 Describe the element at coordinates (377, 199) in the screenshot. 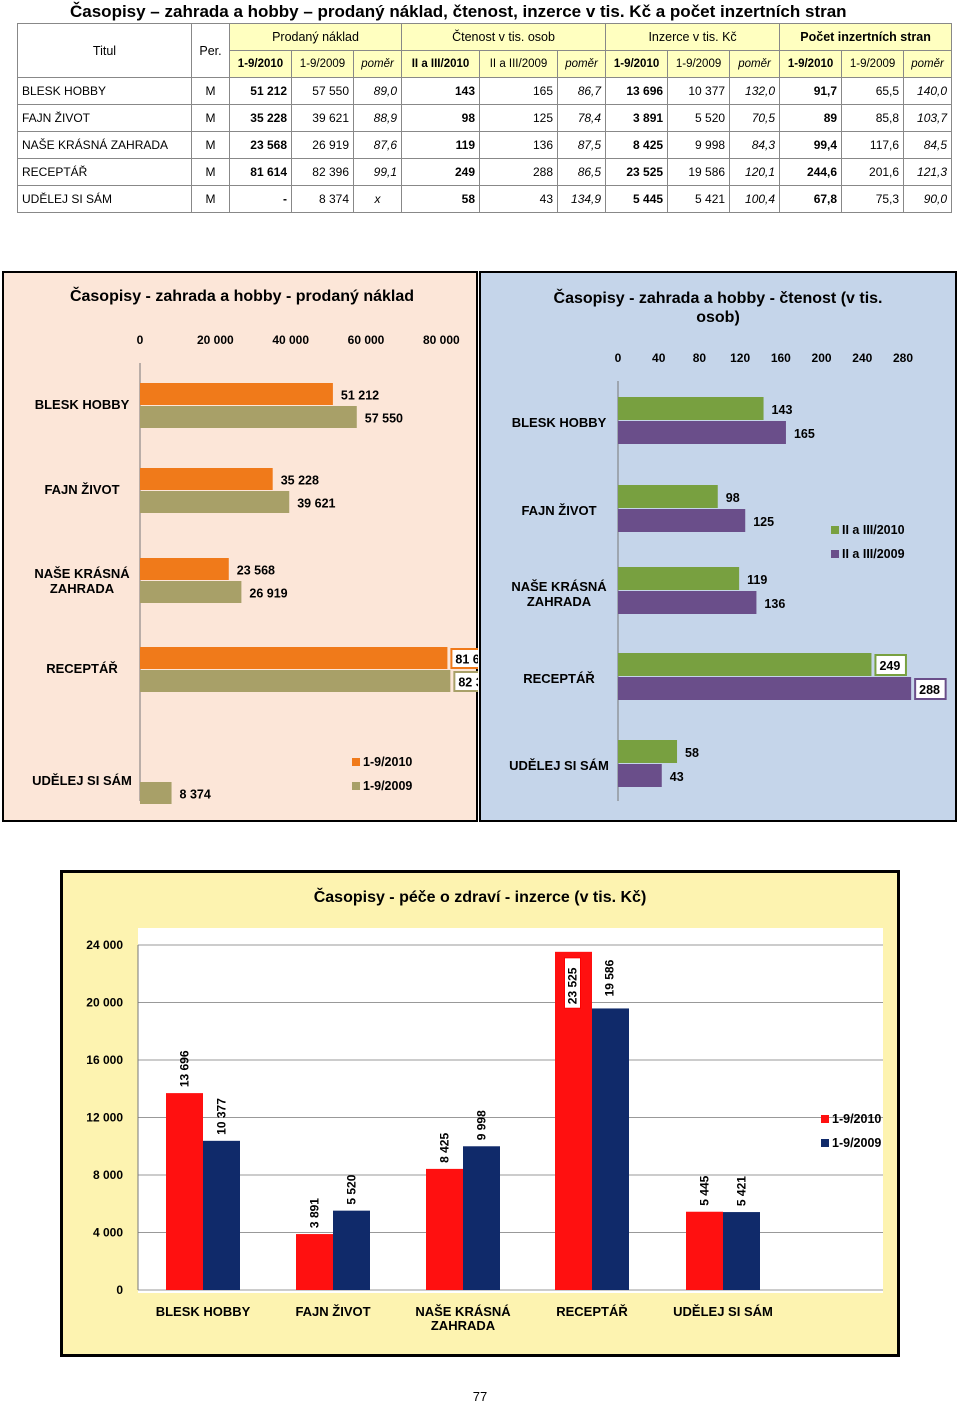

I see `table-cell: x` at that location.